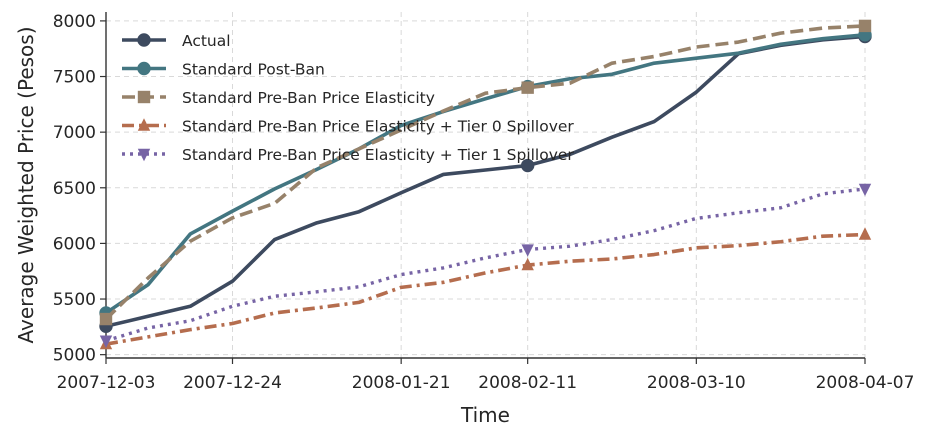 The height and width of the screenshot is (442, 936). I want to click on y-tick-label: 7500, so click(74, 78).